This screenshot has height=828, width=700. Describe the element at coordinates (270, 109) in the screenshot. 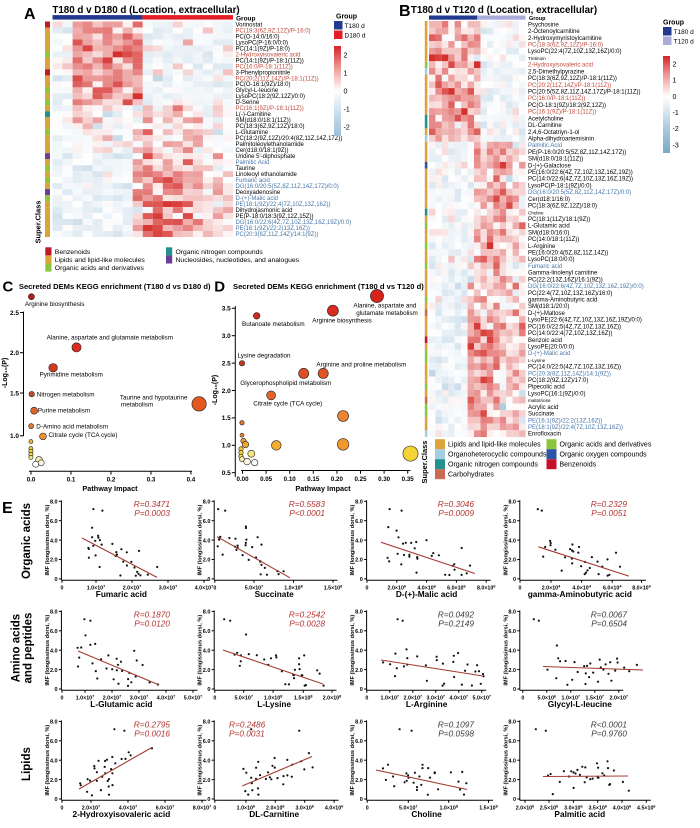

I see `svg-text: PC(16:1(9Z)/P-18:1(11Z))` at that location.